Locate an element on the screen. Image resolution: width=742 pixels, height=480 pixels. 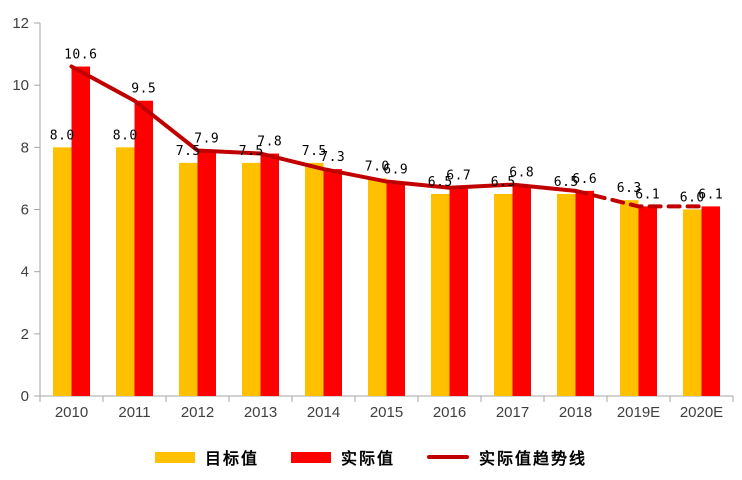
value-label-actual-2013: 7.8 is located at coordinates (269, 142).